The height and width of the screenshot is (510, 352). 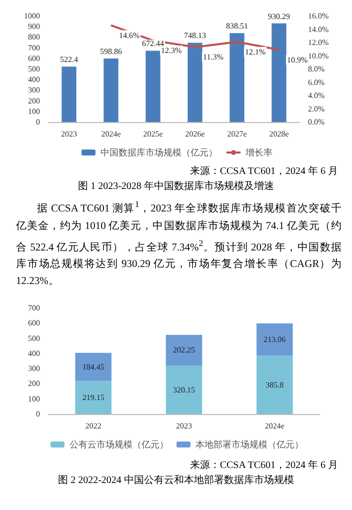 What do you see at coordinates (195, 134) in the screenshot?
I see `x-tick-label: 2026e` at bounding box center [195, 134].